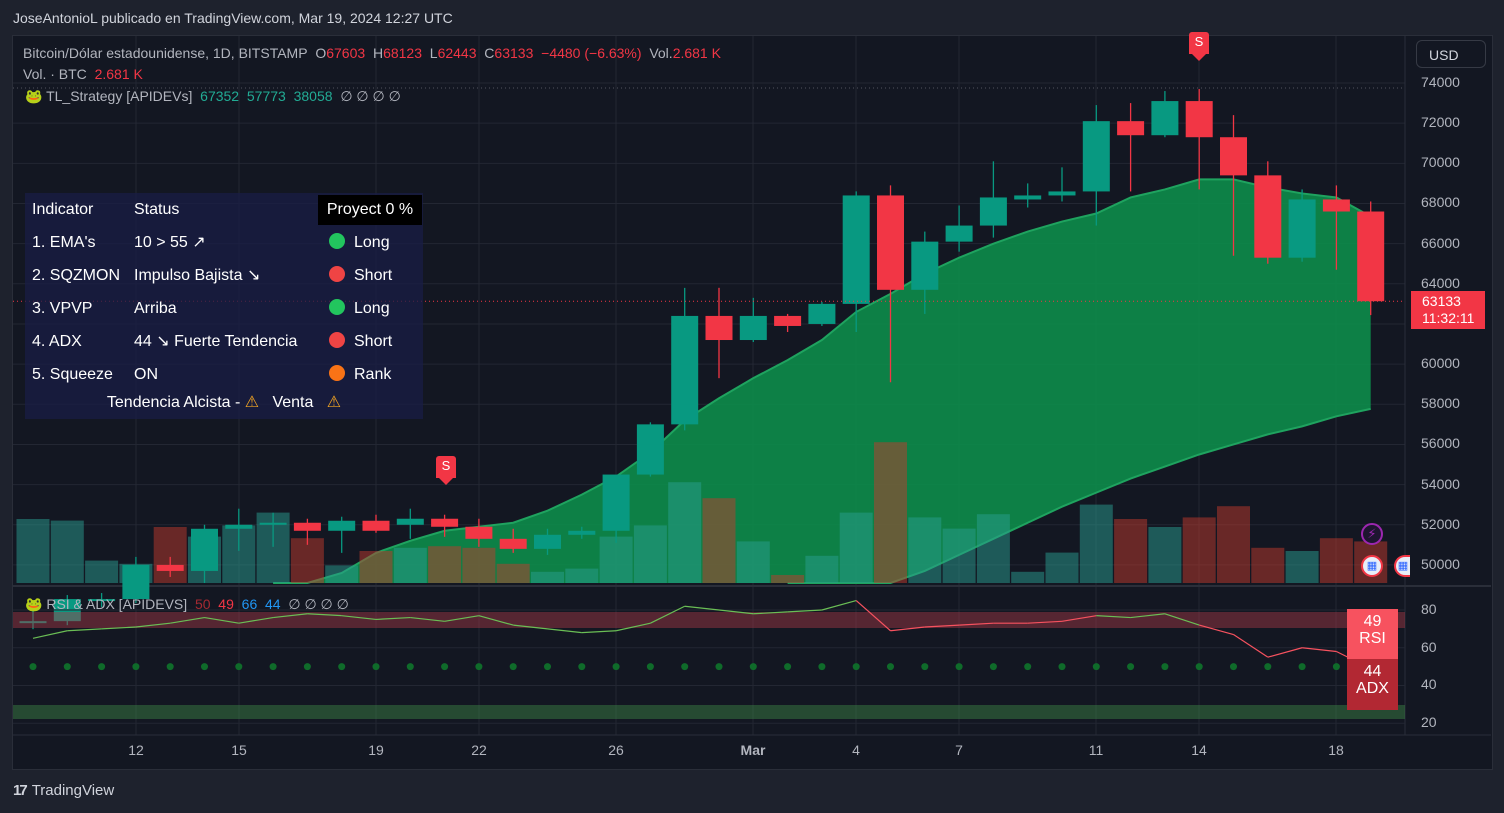 This screenshot has height=813, width=1504. What do you see at coordinates (1440, 242) in the screenshot?
I see `price-tick: 66000` at bounding box center [1440, 242].